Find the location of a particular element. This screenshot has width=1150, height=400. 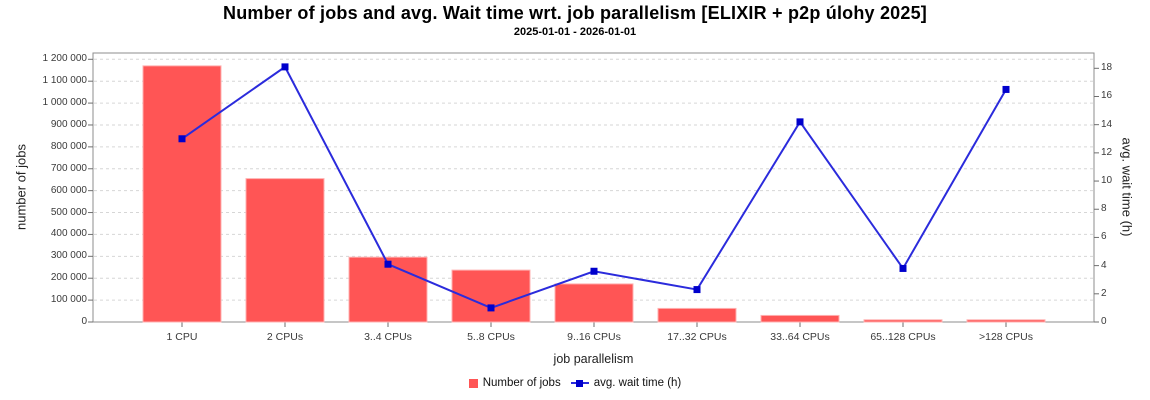

left-axis-tick-label: 200 000 is located at coordinates (68, 278).